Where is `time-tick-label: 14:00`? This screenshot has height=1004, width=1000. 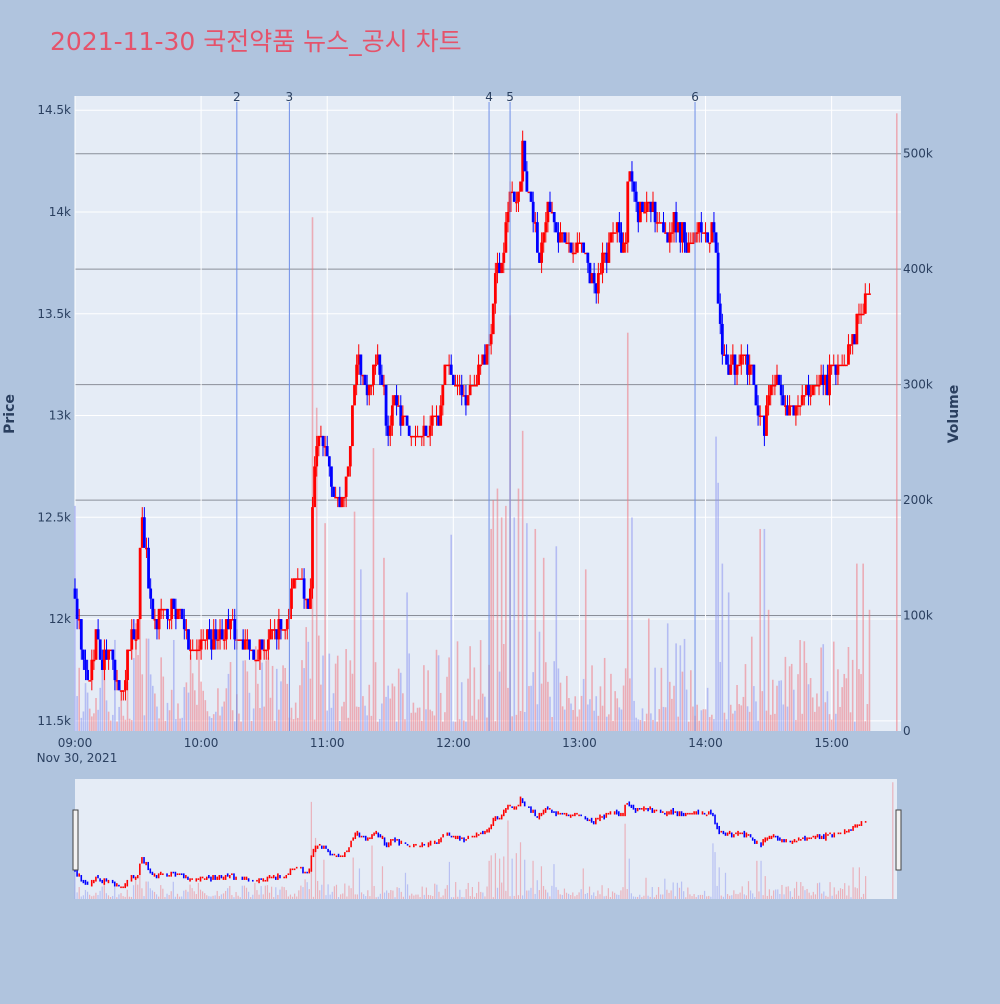 time-tick-label: 14:00 is located at coordinates (705, 743).